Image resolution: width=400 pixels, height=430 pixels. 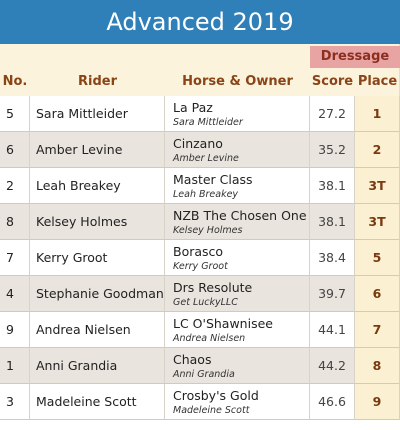 I want to click on horse-owner: La Paz Sara Mittleider, so click(x=237, y=114).